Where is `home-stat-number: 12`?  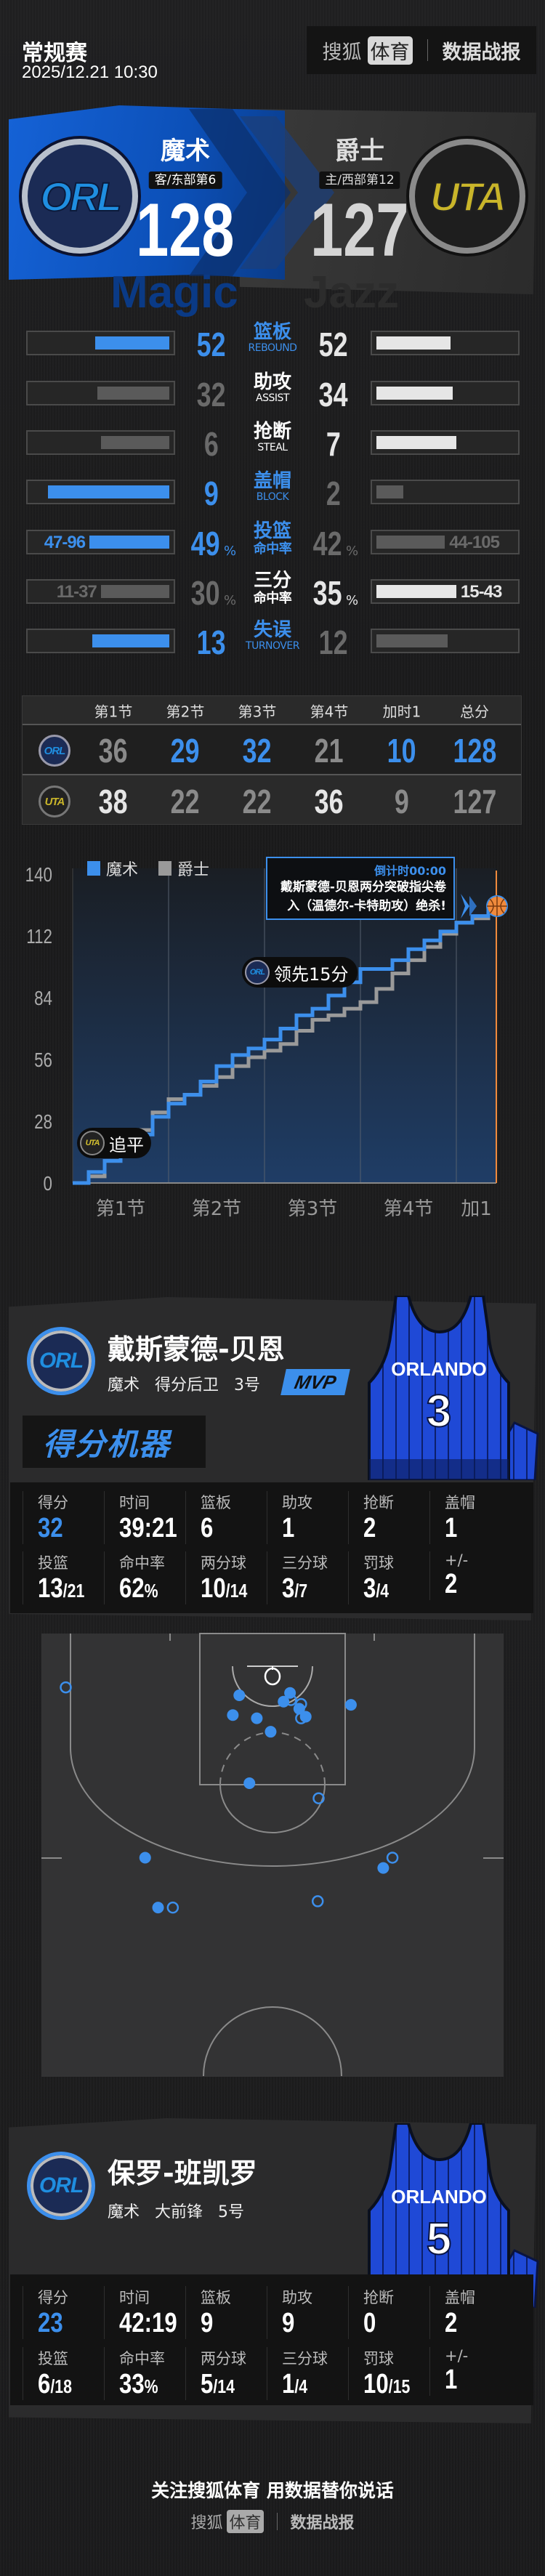
home-stat-number: 12 is located at coordinates (333, 642).